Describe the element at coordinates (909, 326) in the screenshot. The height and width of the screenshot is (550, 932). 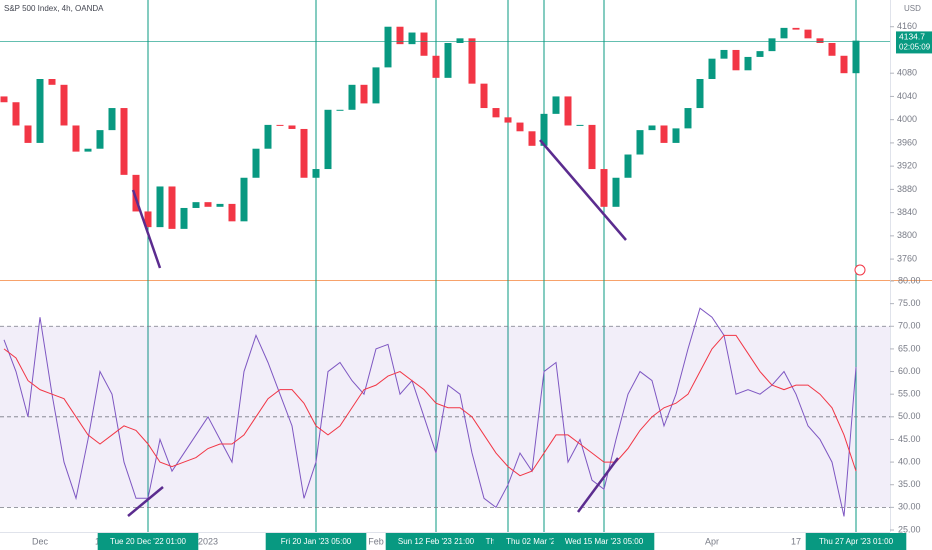
I see `y-tick-label: 70.00` at that location.